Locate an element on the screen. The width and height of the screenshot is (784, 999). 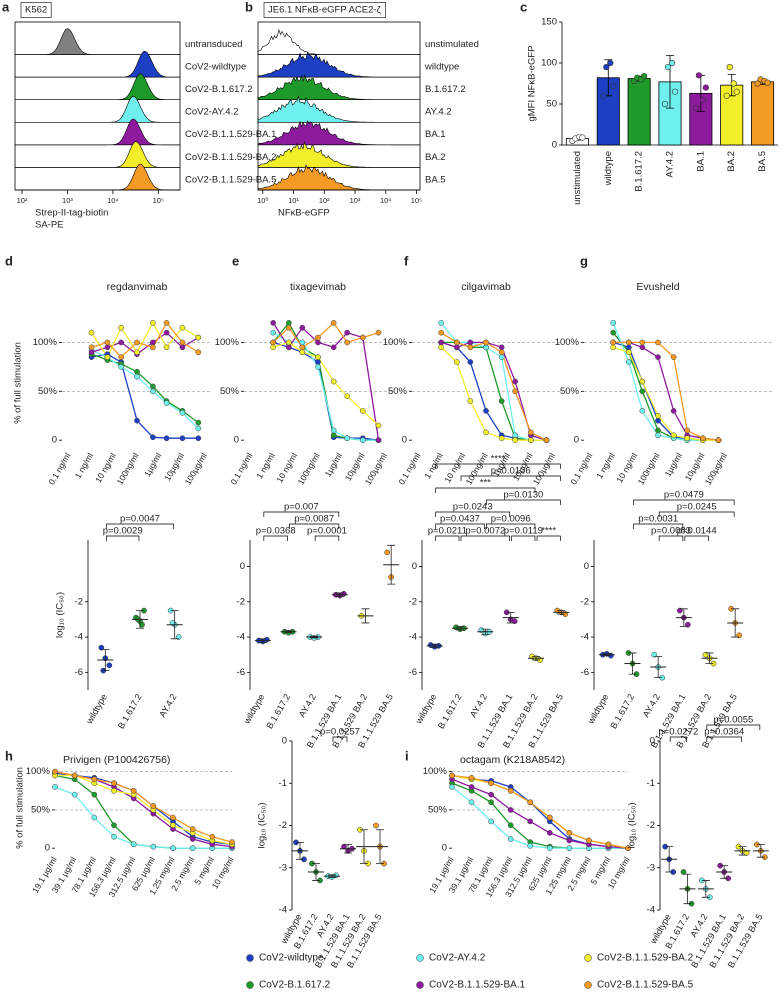
x-tick-label: 100µg/ml is located at coordinates (376, 469).